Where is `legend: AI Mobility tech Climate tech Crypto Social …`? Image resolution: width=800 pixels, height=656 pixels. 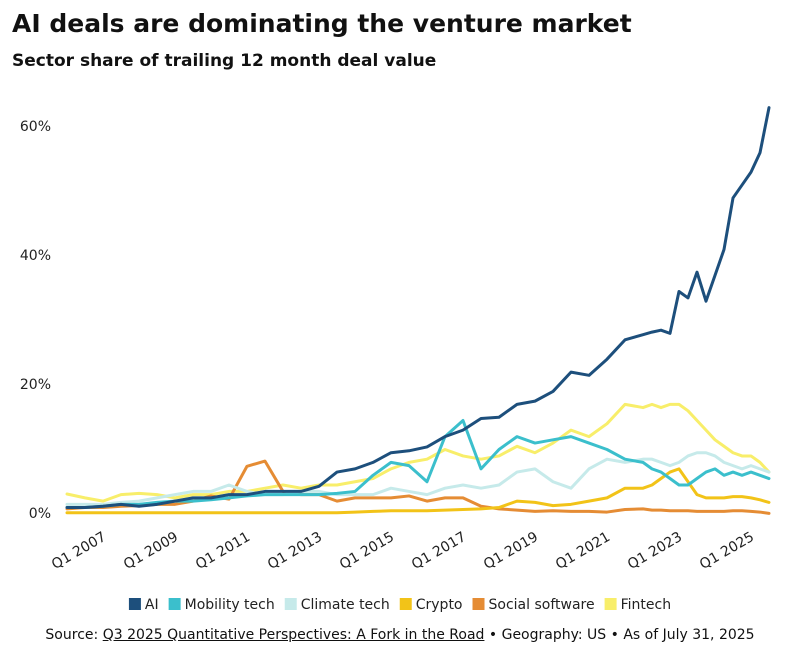
legend: AI Mobility tech Climate tech Crypto Social … is located at coordinates (399, 605).